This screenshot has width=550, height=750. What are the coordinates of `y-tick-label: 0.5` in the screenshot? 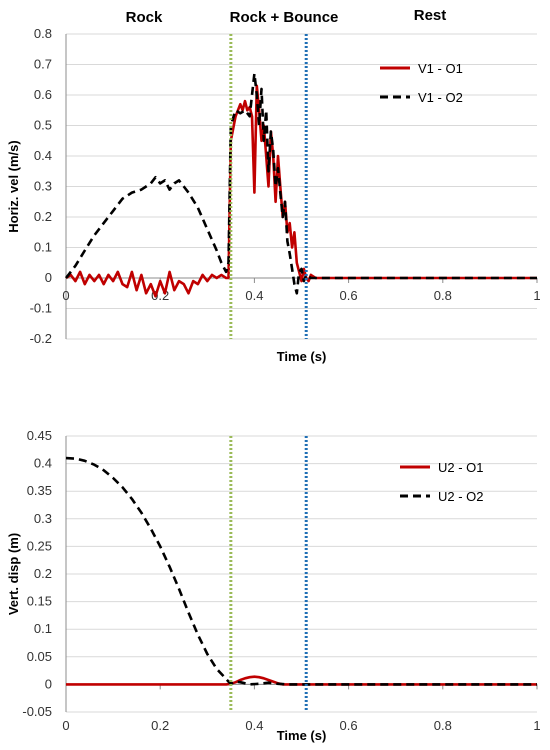 It's located at (43, 125).